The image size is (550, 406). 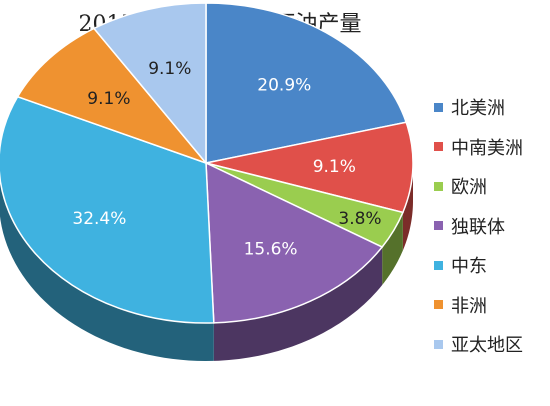 What do you see at coordinates (284, 85) in the screenshot?
I see `pie-label-0: 20.9%` at bounding box center [284, 85].